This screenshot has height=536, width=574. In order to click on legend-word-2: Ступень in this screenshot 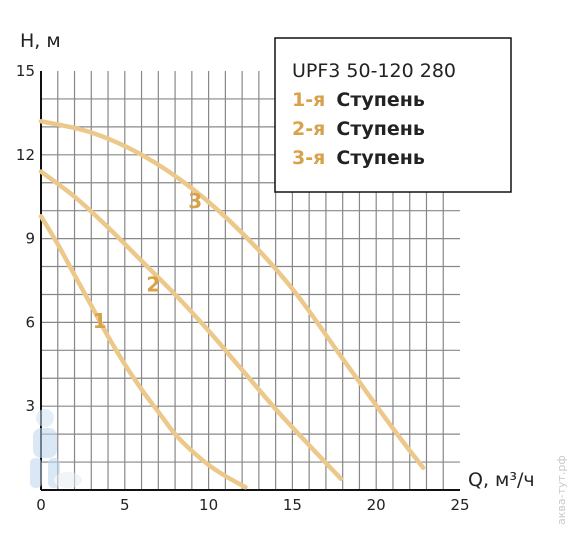, I will do `click(380, 129)`.